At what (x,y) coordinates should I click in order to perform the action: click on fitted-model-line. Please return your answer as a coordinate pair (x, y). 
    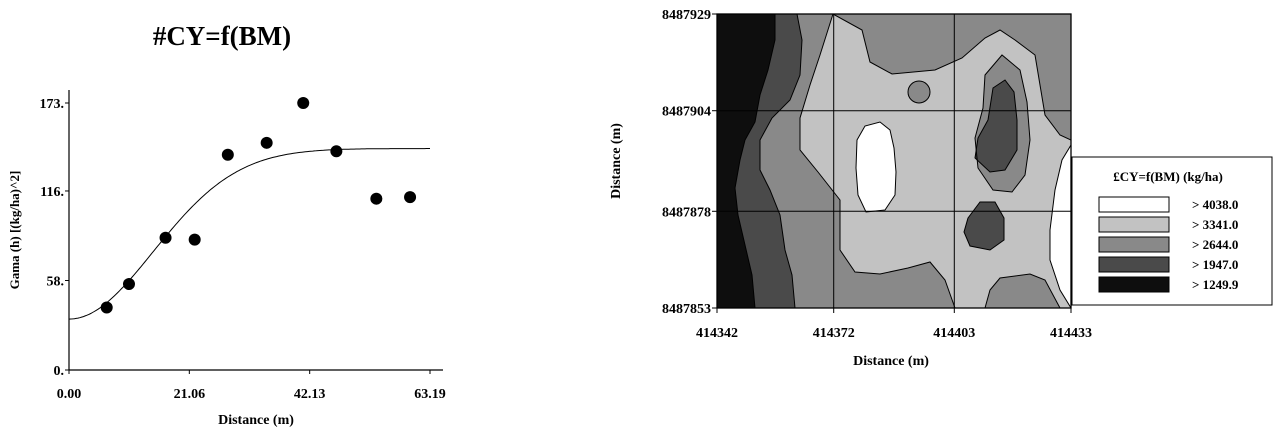
    Looking at the image, I should click on (249, 234).